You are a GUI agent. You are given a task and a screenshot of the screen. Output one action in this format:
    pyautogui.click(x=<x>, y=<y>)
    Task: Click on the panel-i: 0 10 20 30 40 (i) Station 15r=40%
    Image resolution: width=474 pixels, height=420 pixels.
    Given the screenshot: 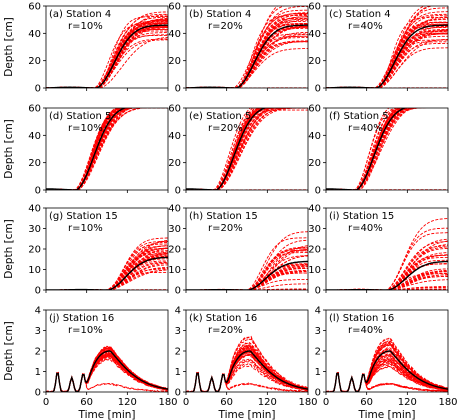 What is the action you would take?
    pyautogui.click(x=378, y=250)
    